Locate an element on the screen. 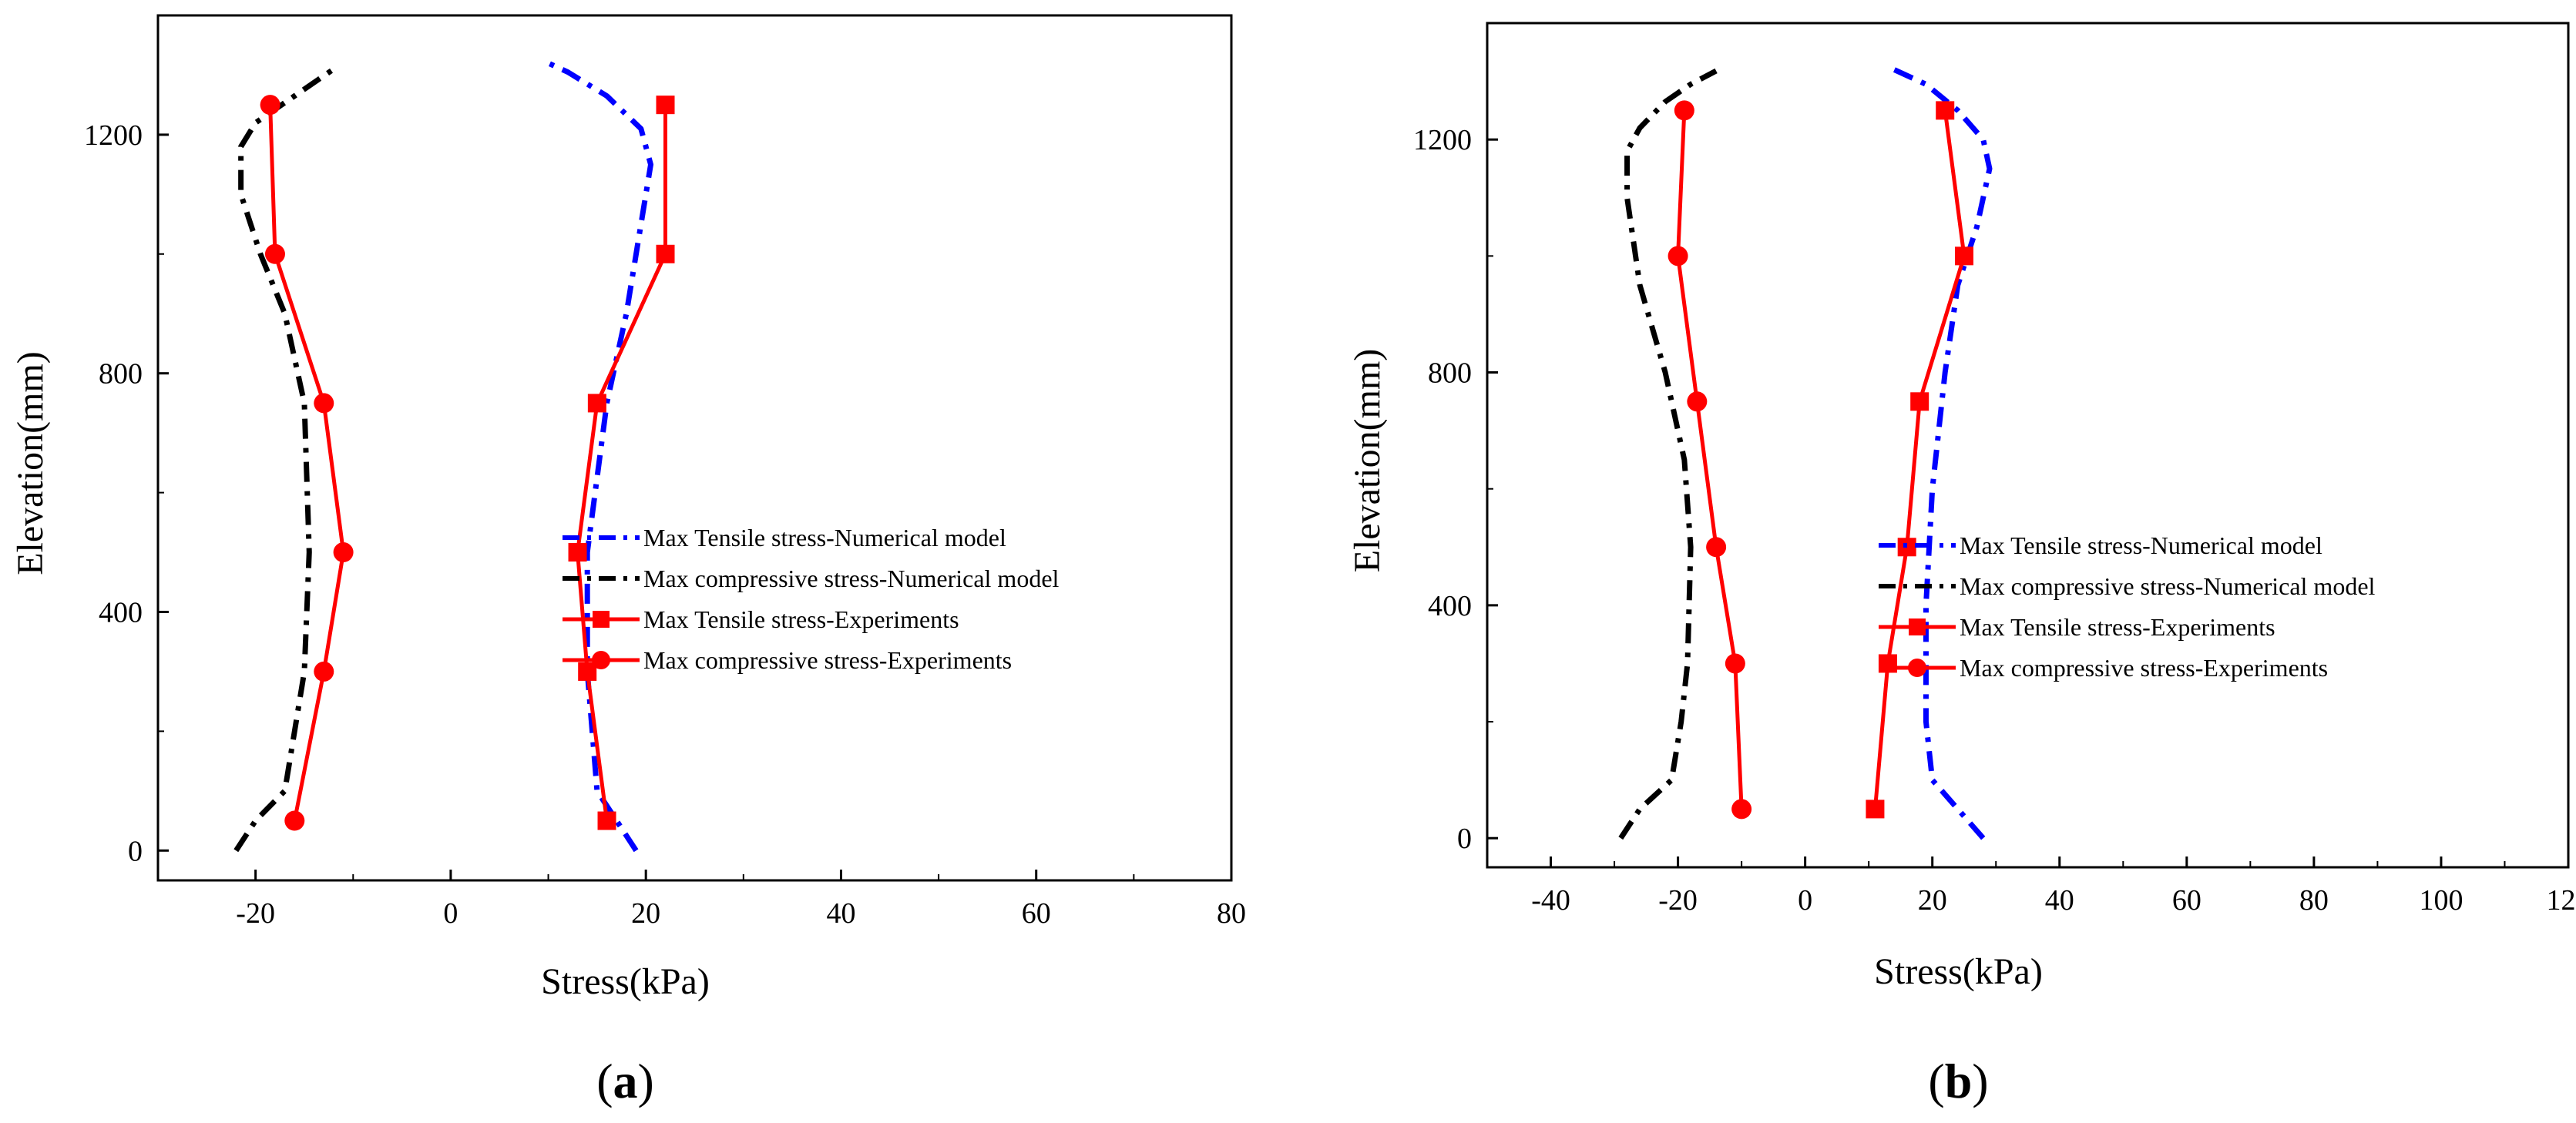 Image resolution: width=2576 pixels, height=1123 pixels. x-tick-label: 120 is located at coordinates (2561, 900).